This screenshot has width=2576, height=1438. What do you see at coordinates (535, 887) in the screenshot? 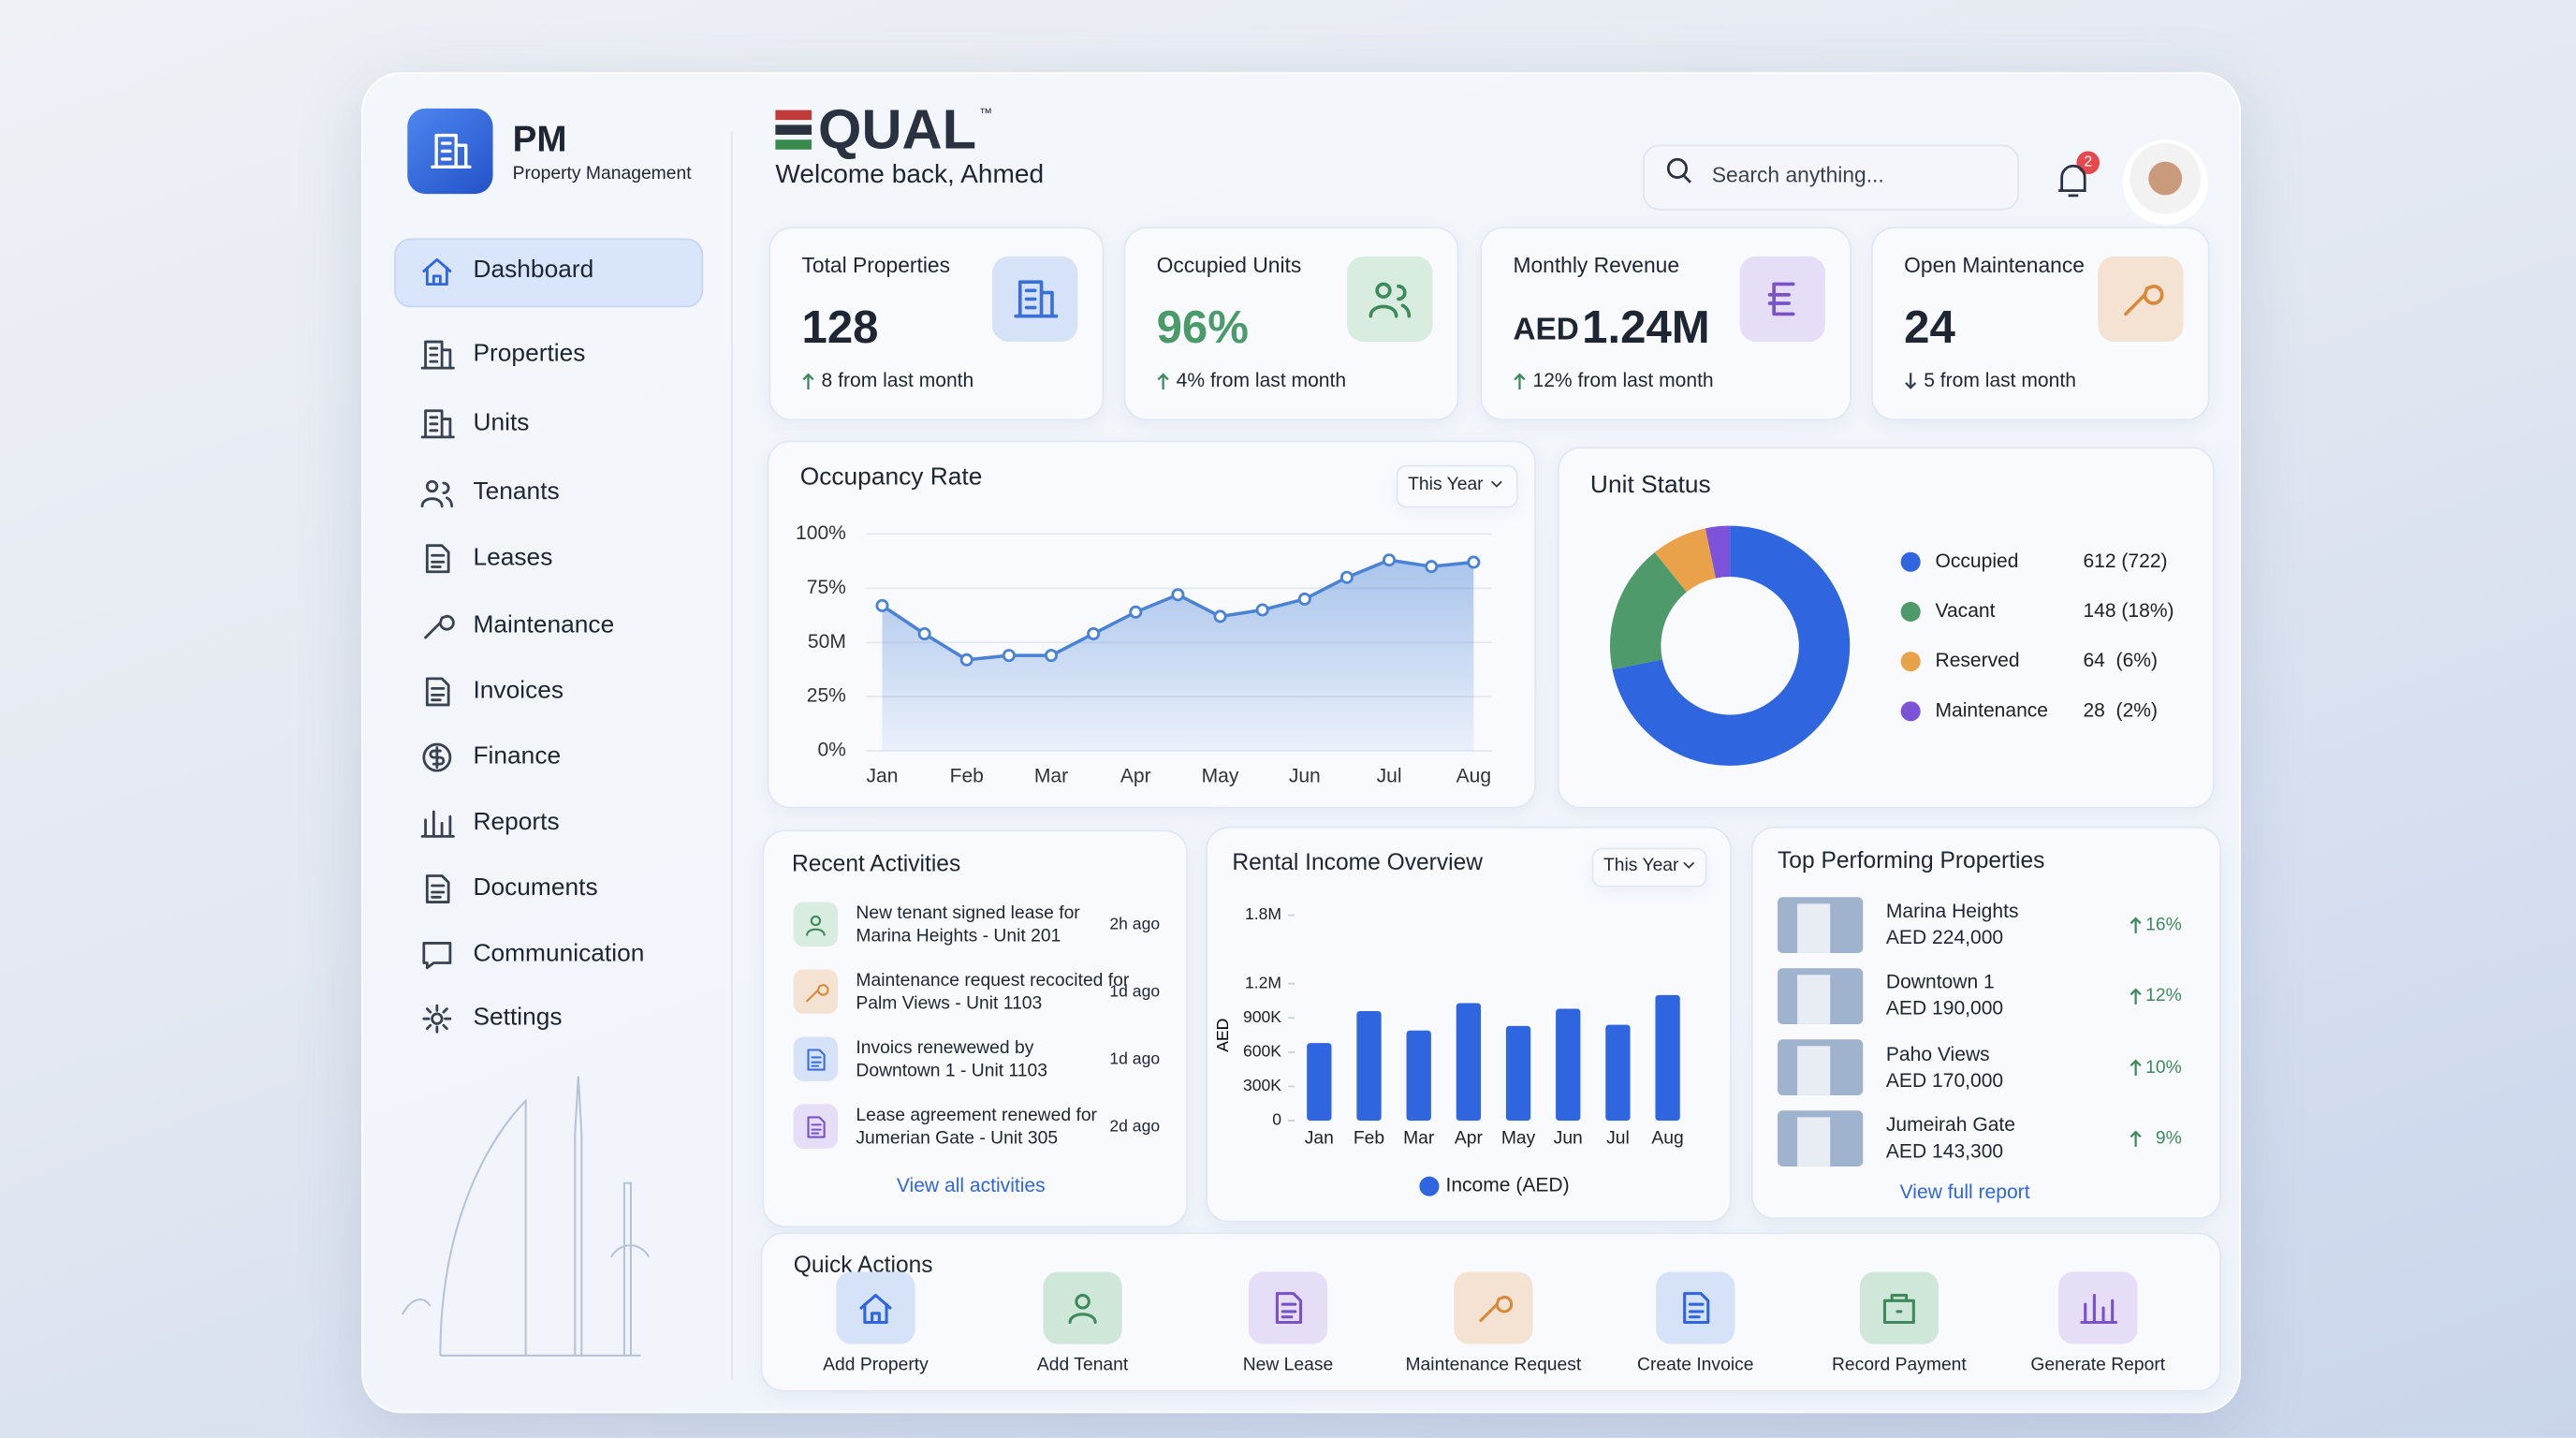
I see `nav-item: Documents` at bounding box center [535, 887].